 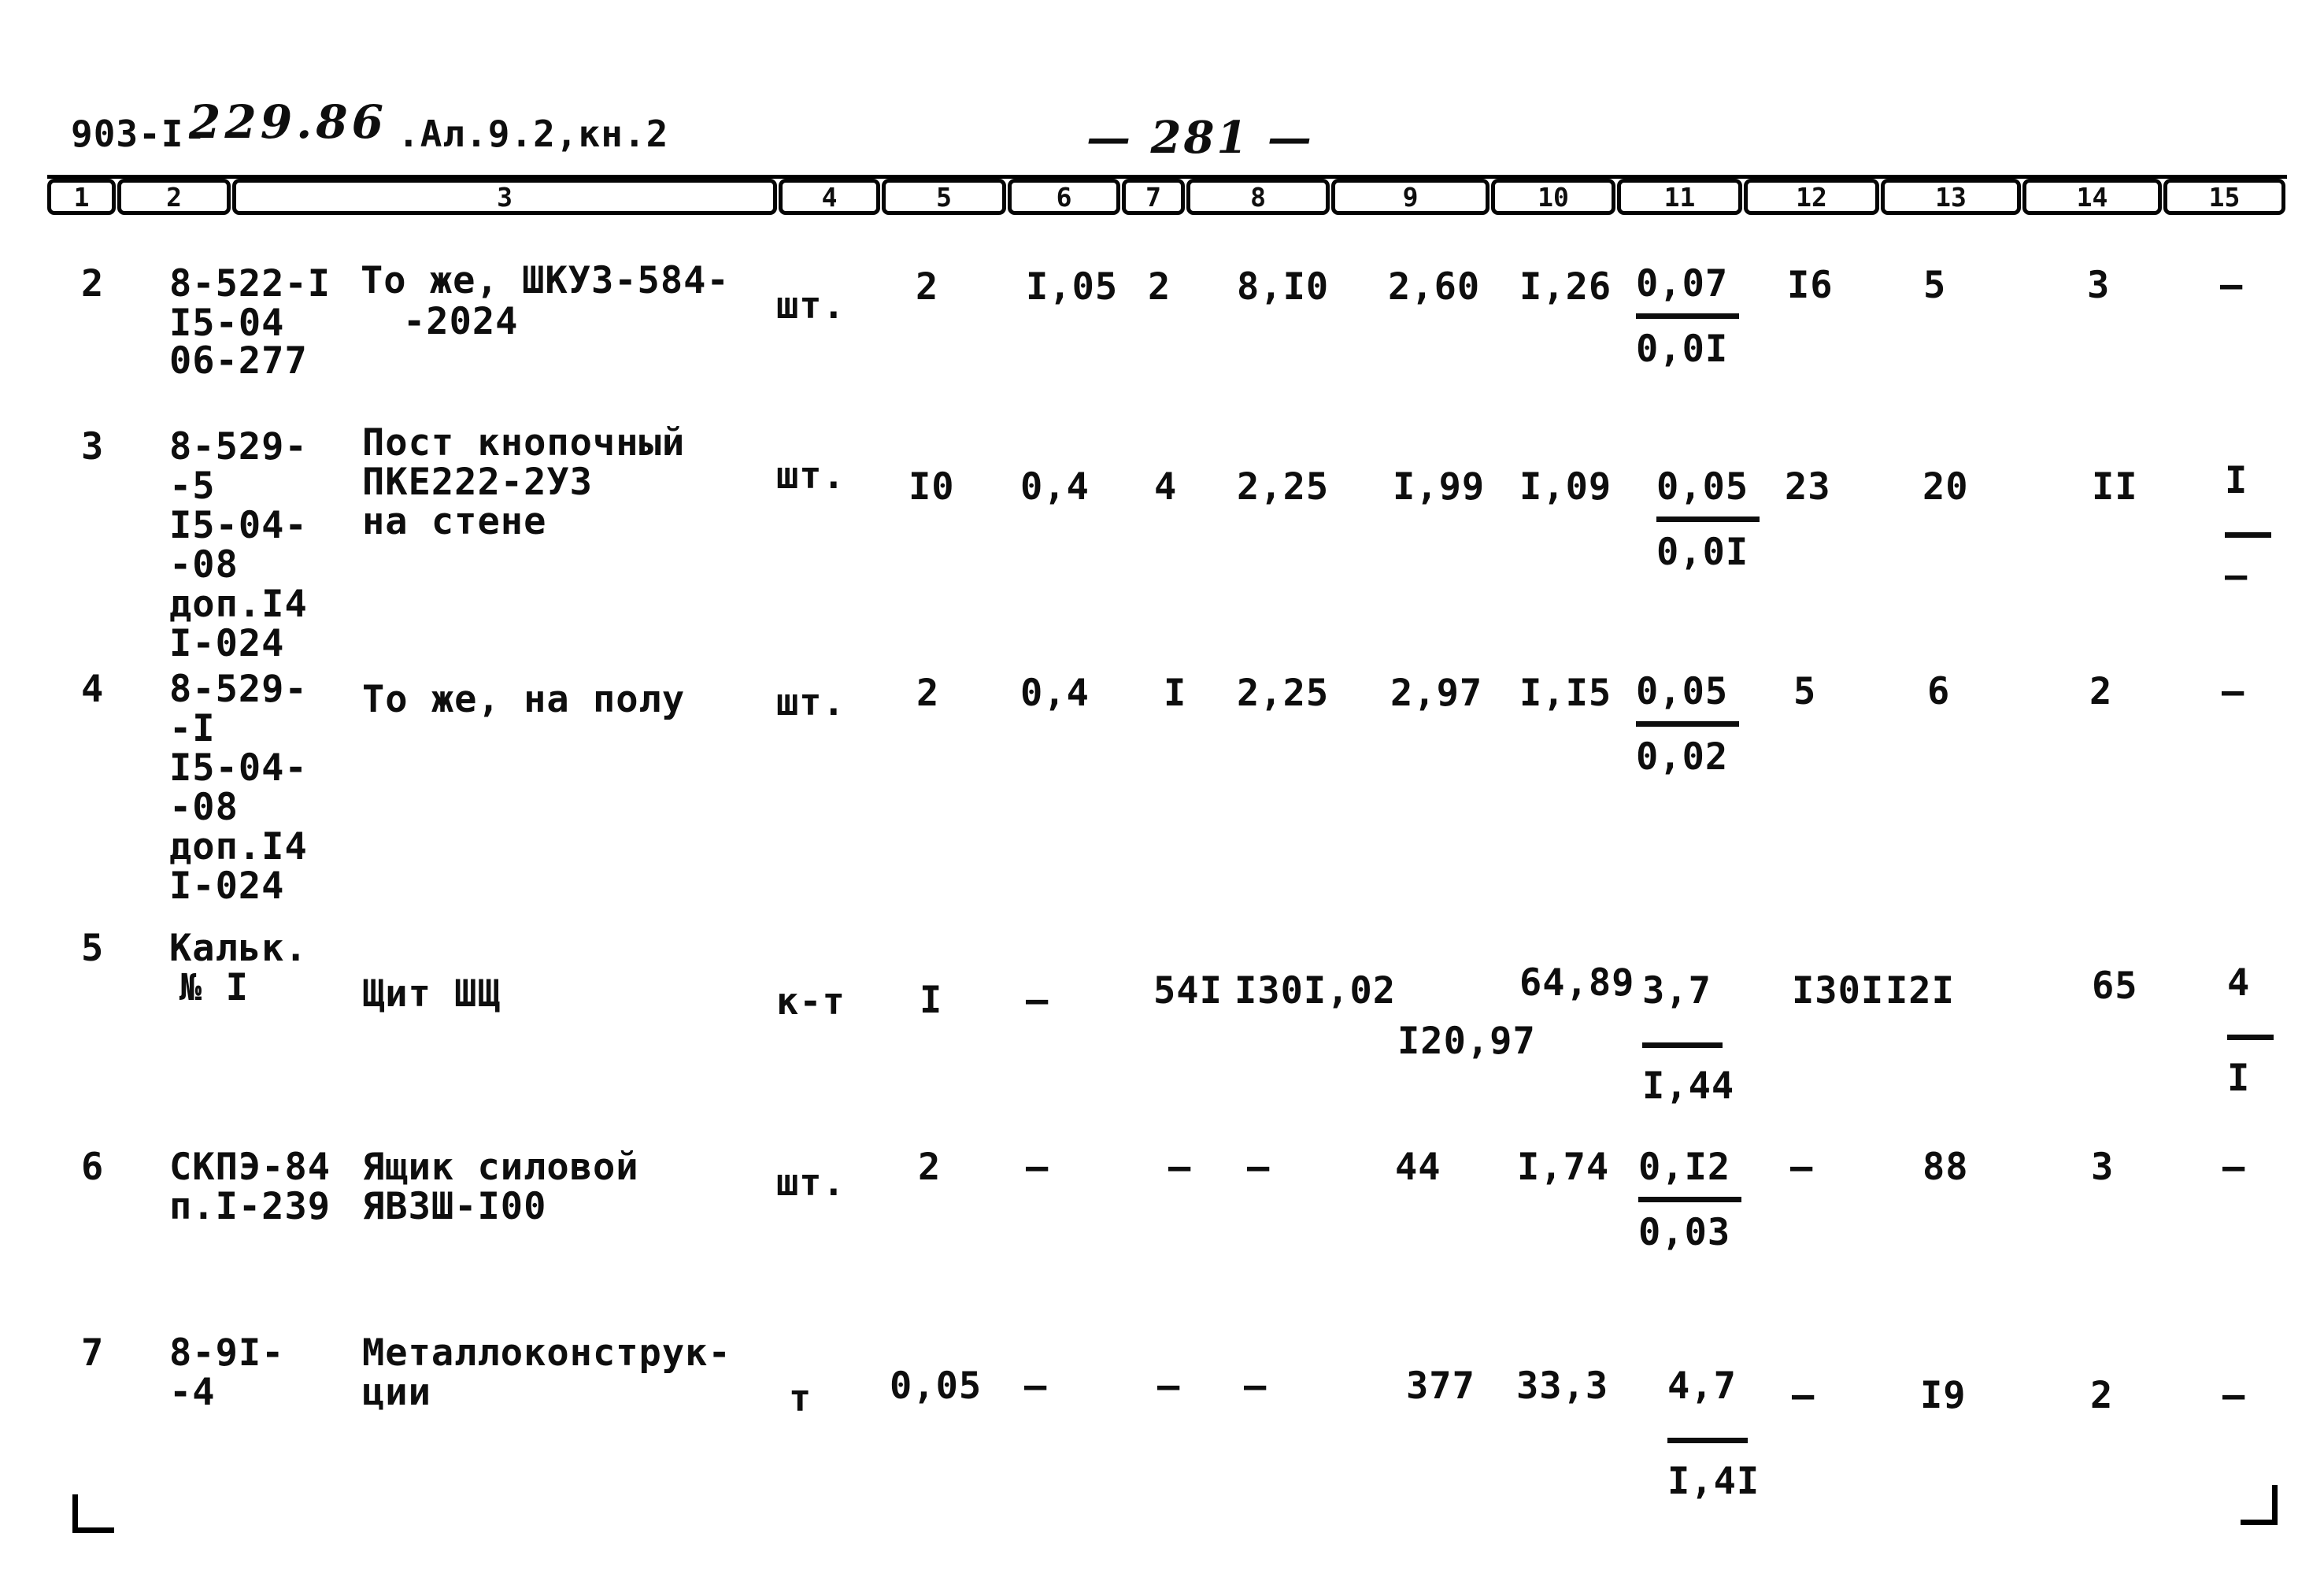 What do you see at coordinates (928, 693) in the screenshot?
I see `row-4-col5: 2` at bounding box center [928, 693].